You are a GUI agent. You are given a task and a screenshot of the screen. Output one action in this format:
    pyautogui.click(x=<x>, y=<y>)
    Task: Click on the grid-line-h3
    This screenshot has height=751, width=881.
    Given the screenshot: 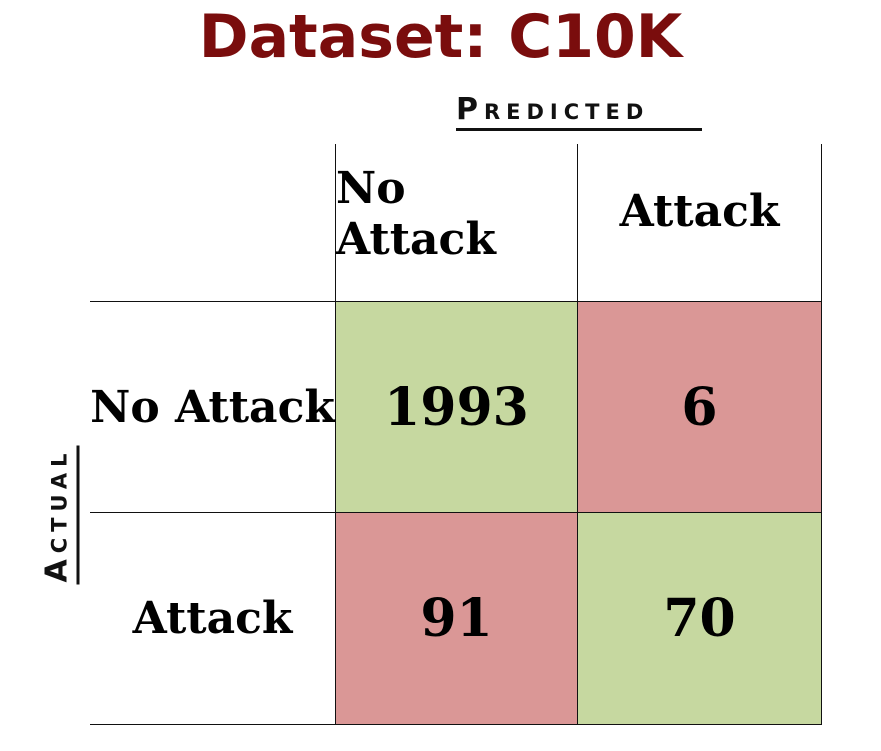 What is the action you would take?
    pyautogui.click(x=456, y=724)
    